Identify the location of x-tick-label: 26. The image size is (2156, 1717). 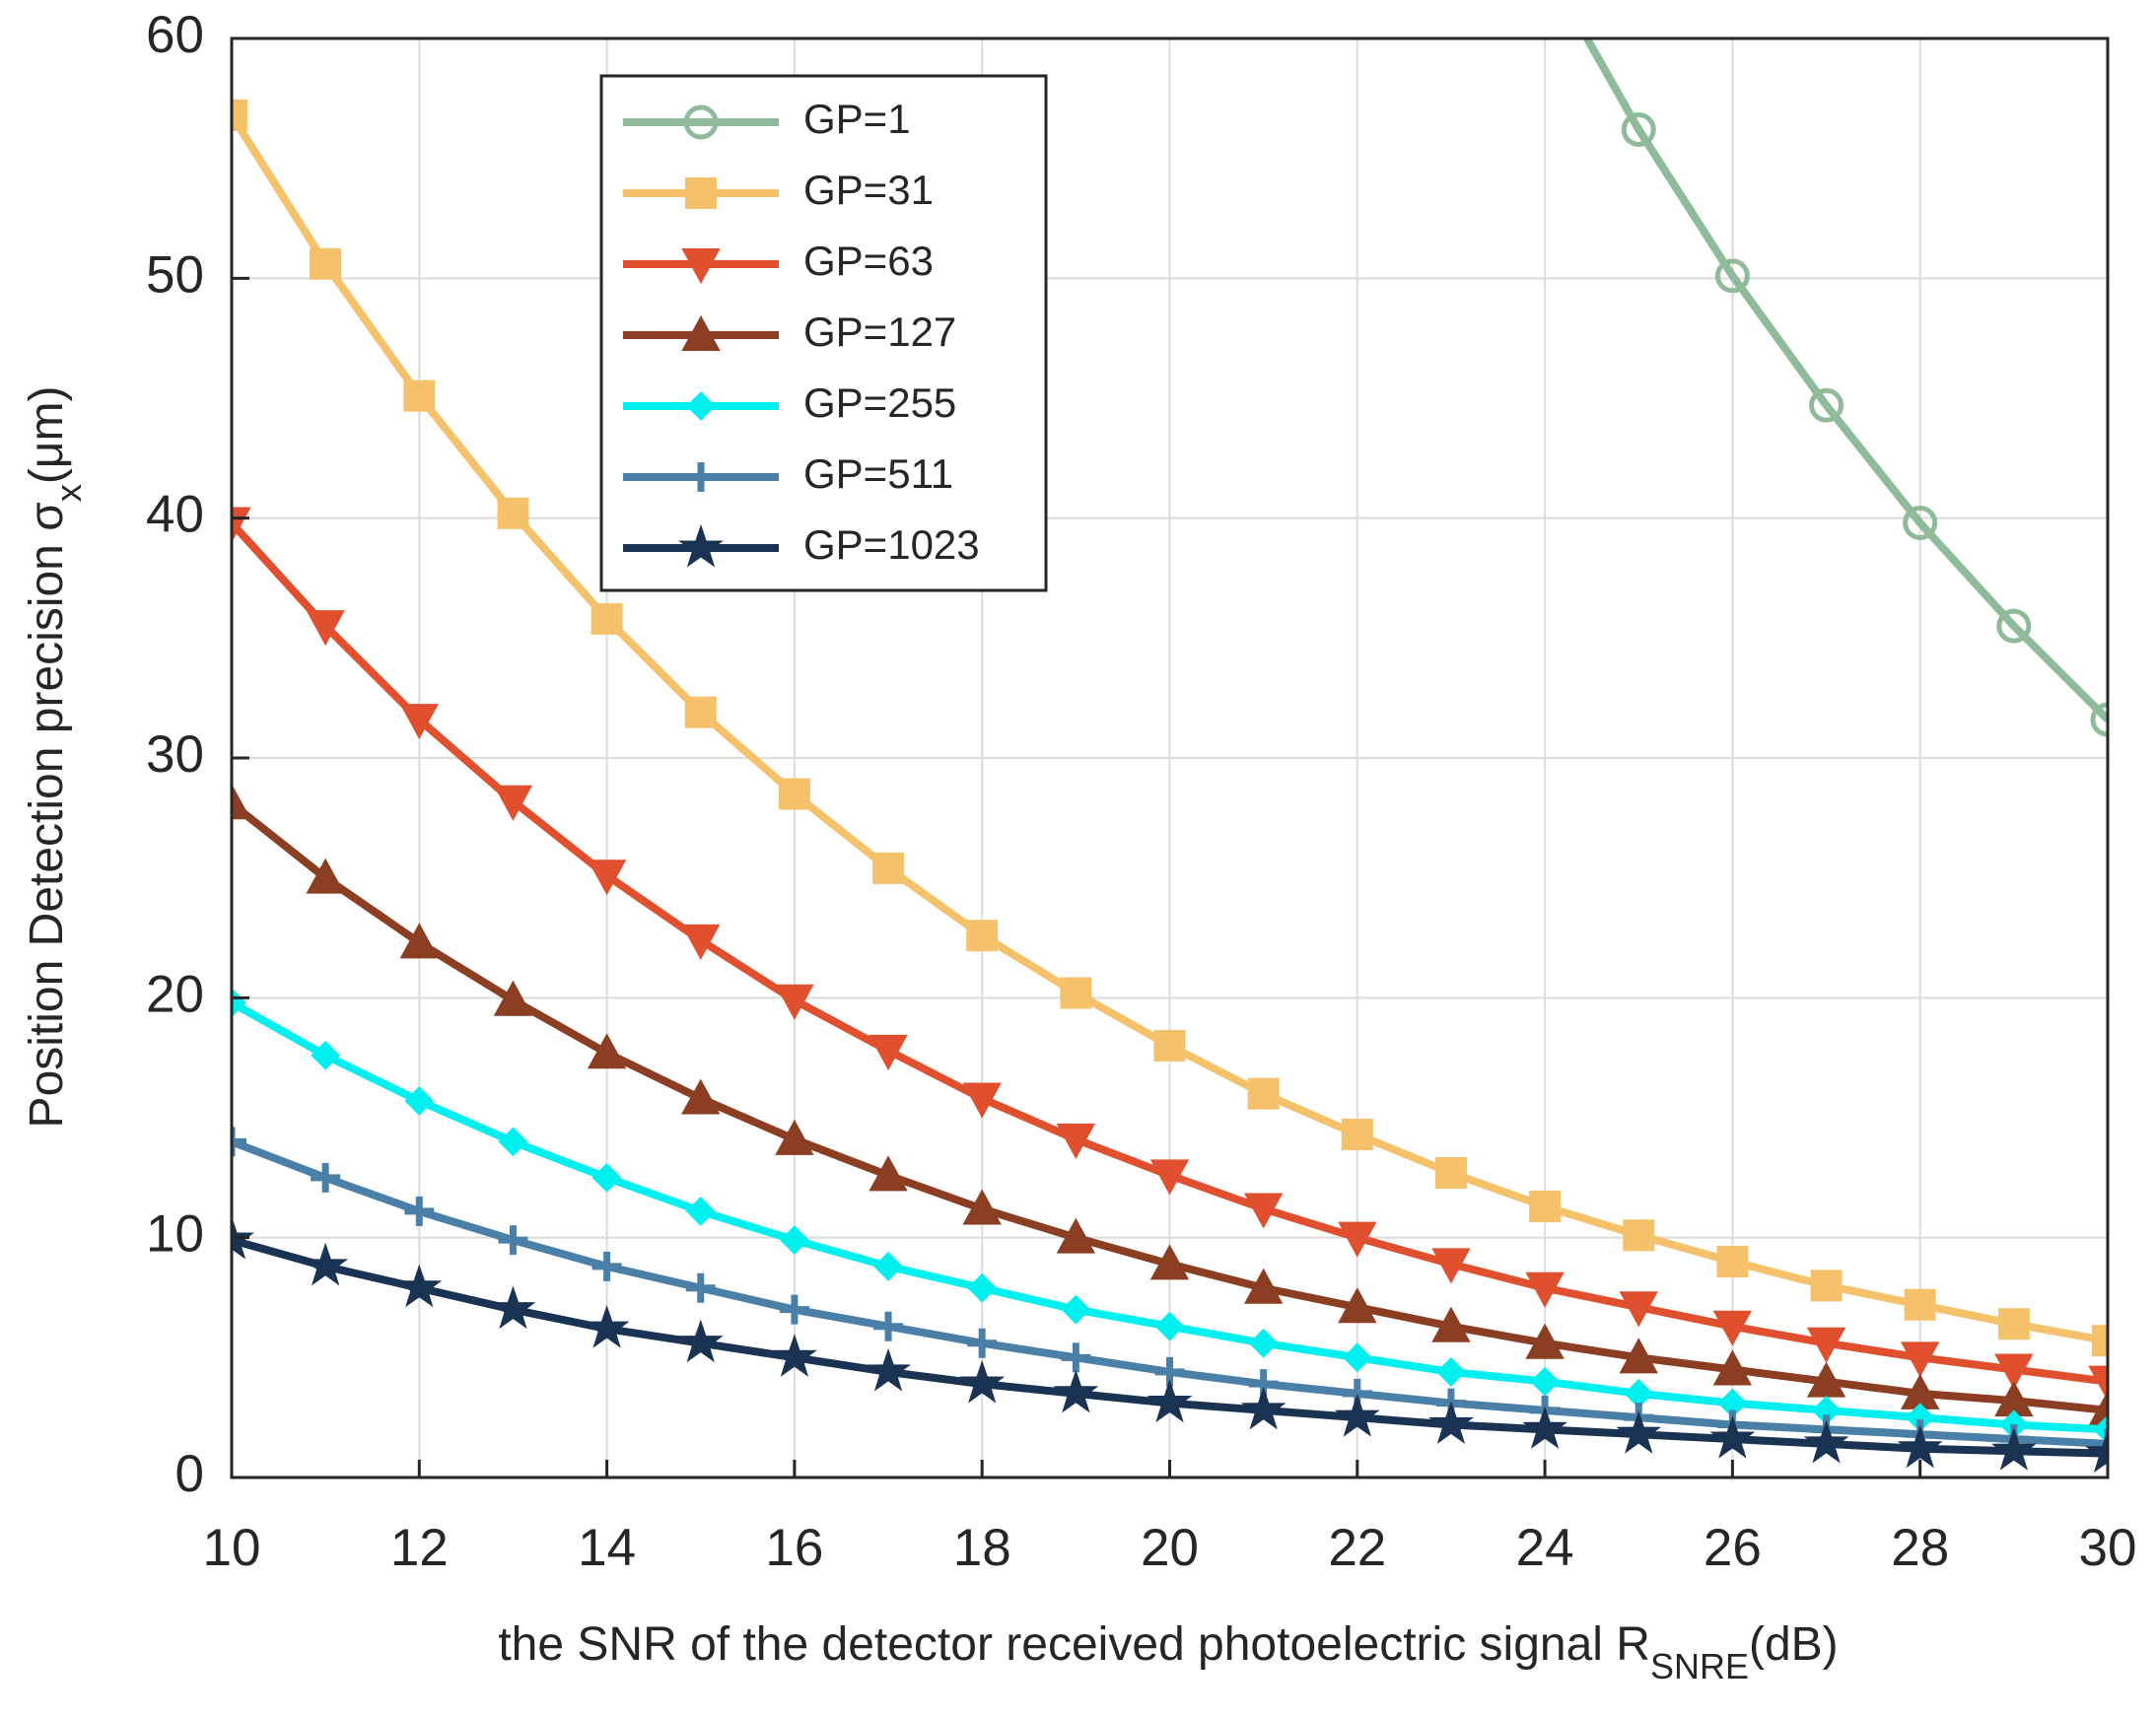
(1733, 1548).